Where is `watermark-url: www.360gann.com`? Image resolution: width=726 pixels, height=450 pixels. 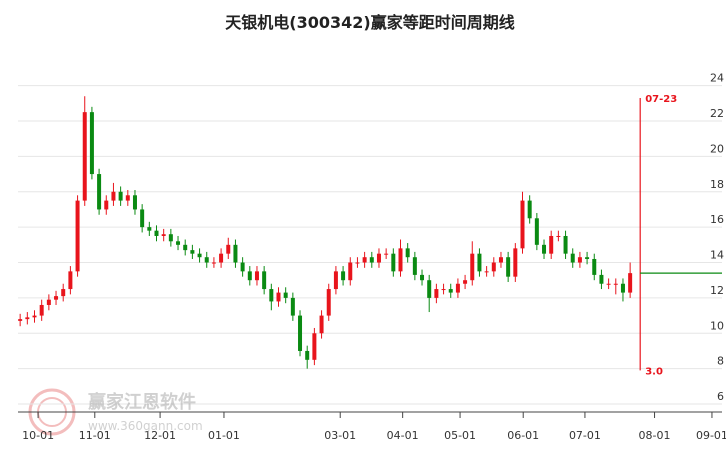 watermark-url: www.360gann.com is located at coordinates (145, 426).